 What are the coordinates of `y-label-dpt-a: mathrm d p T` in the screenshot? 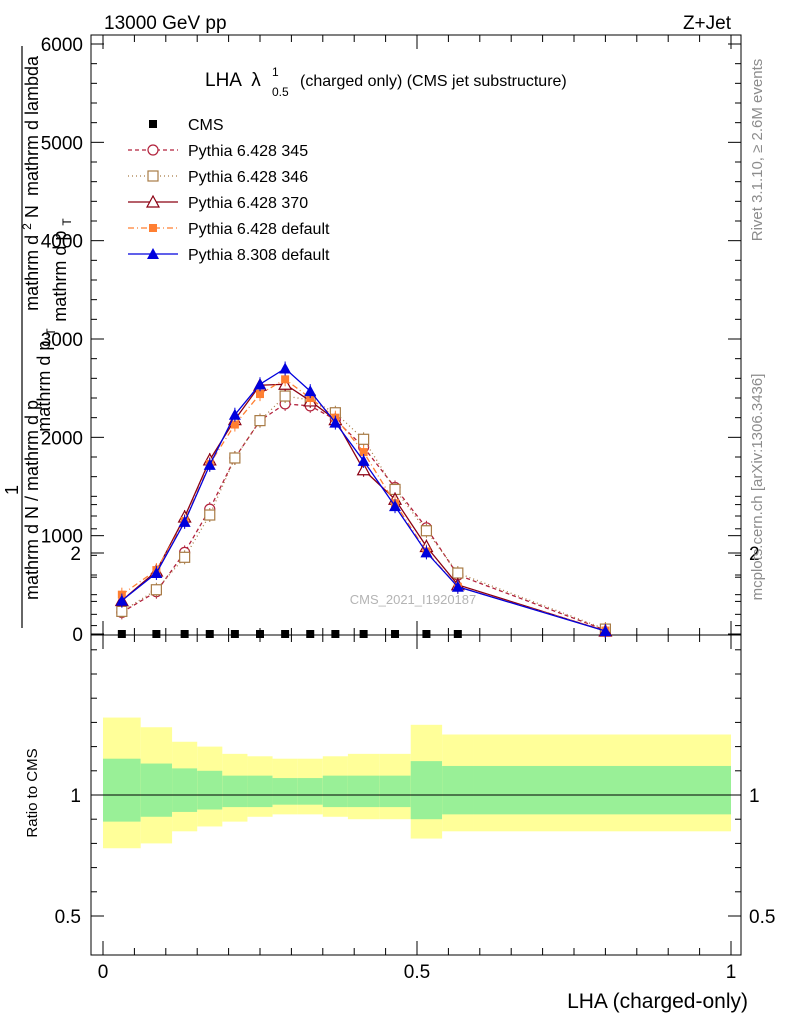 It's located at (62, 270).